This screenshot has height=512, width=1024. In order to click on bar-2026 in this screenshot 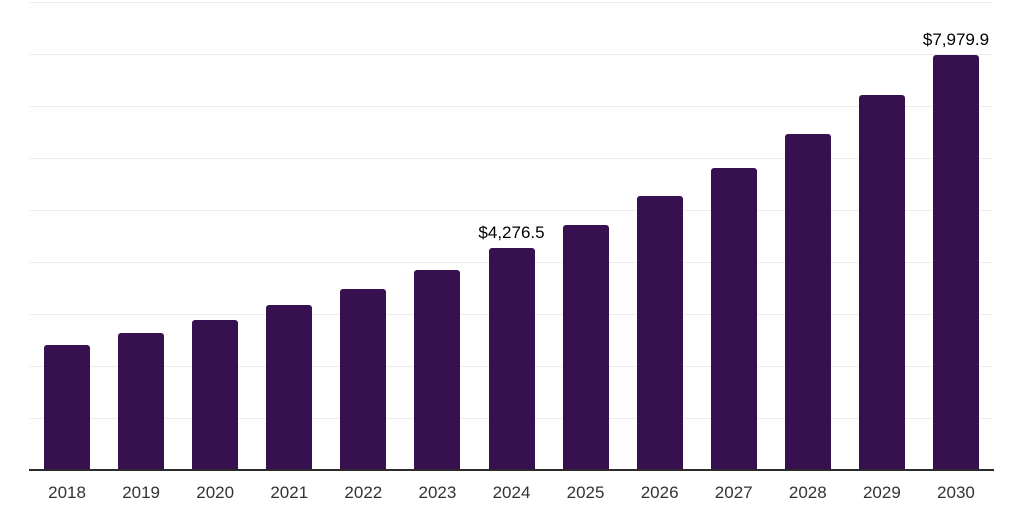, I will do `click(659, 333)`.